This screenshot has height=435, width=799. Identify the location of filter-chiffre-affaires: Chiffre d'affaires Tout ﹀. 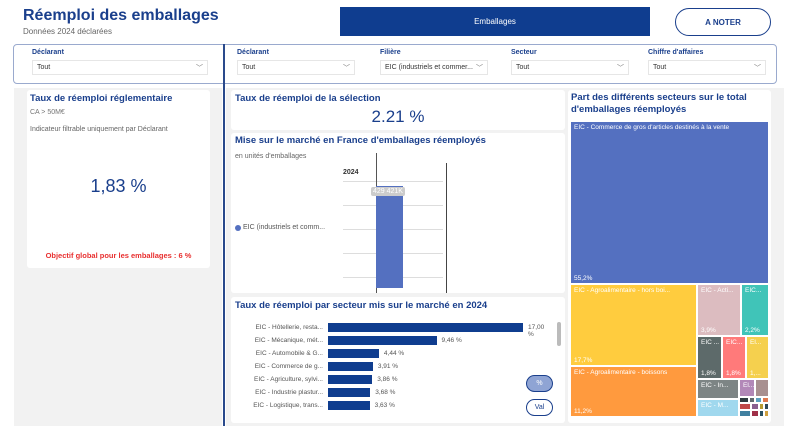
(707, 62).